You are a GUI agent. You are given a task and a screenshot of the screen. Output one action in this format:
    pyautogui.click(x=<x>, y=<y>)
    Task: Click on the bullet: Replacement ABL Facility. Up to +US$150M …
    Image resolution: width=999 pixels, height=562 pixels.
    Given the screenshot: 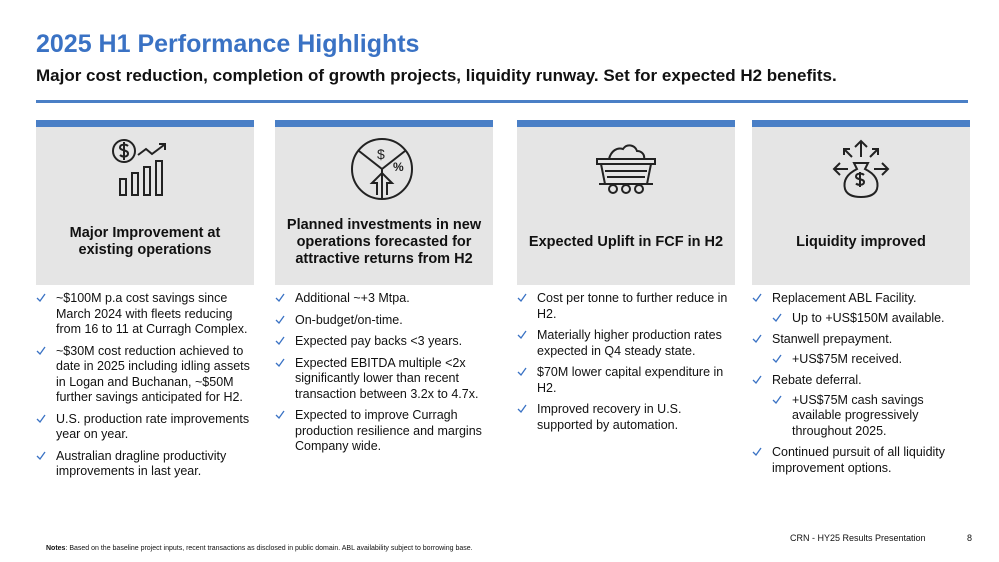 What is the action you would take?
    pyautogui.click(x=861, y=308)
    